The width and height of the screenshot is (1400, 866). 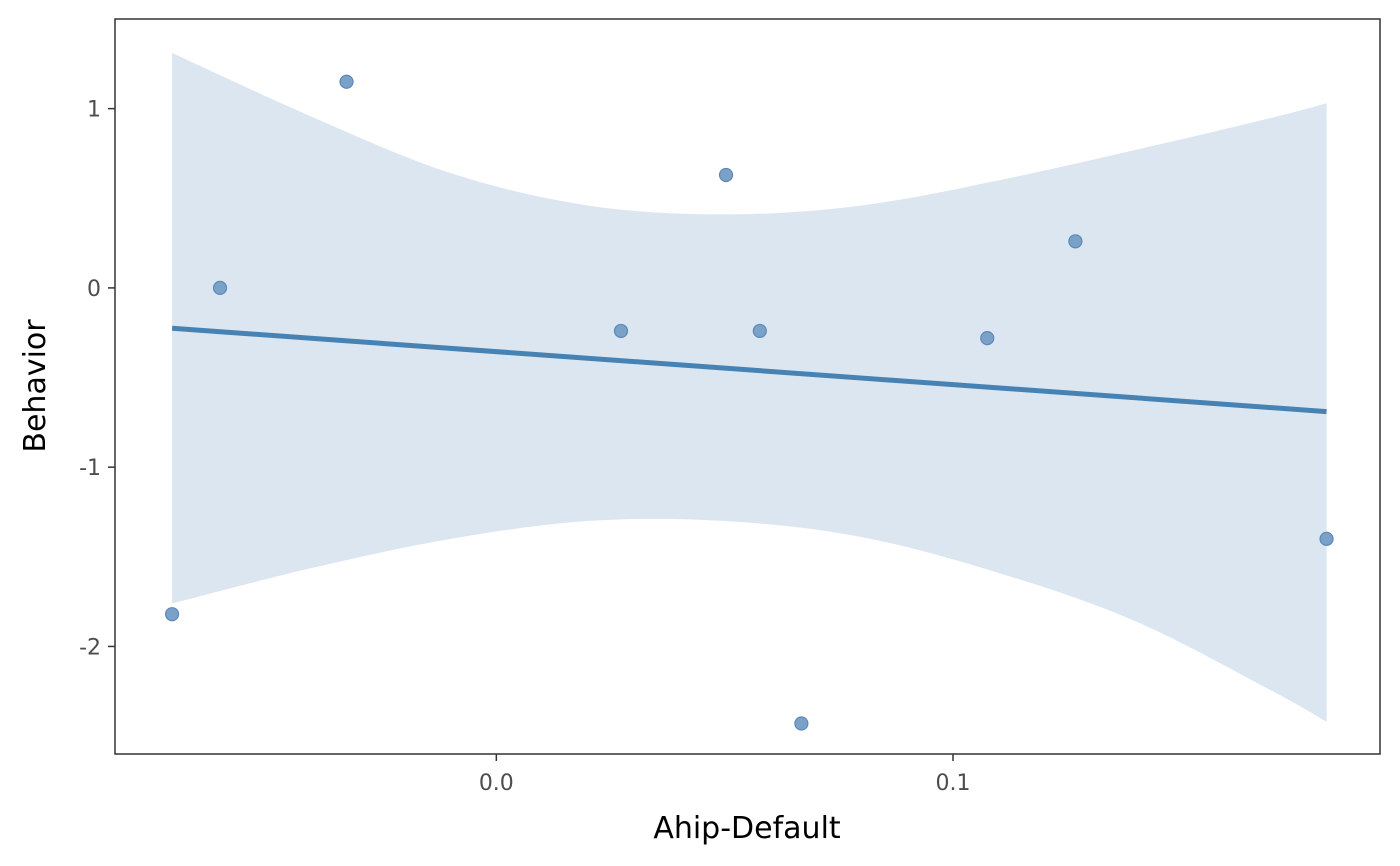 I want to click on x-tick-label-1: 0.0, so click(x=496, y=783).